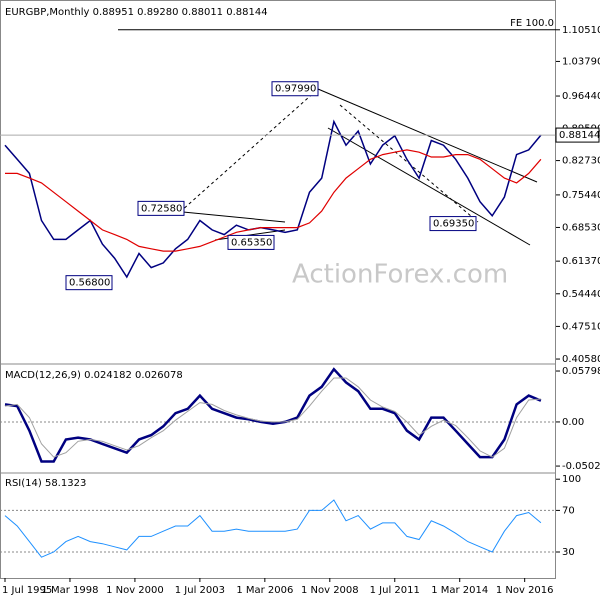 The height and width of the screenshot is (600, 600). Describe the element at coordinates (581, 161) in the screenshot. I see `y-tick-label: 0.82730` at that location.